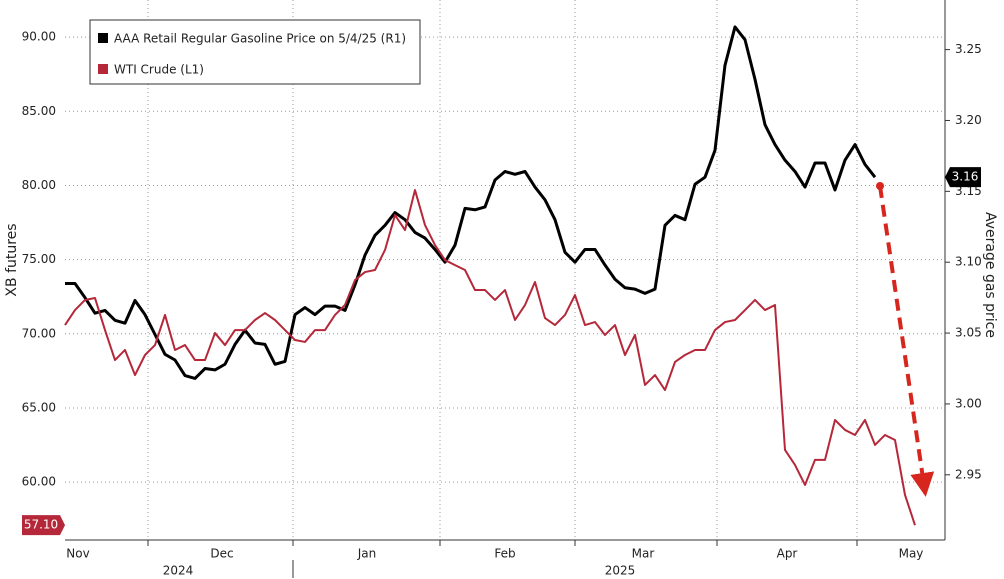 Image resolution: width=1004 pixels, height=579 pixels. I want to click on y2-tick-label: 3.05, so click(968, 333).